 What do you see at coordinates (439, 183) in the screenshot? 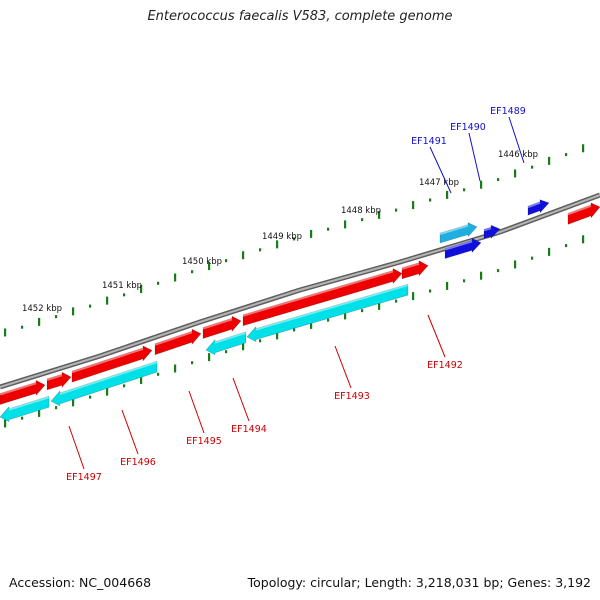
I see `tick-label: 1447 kbp` at bounding box center [439, 183].